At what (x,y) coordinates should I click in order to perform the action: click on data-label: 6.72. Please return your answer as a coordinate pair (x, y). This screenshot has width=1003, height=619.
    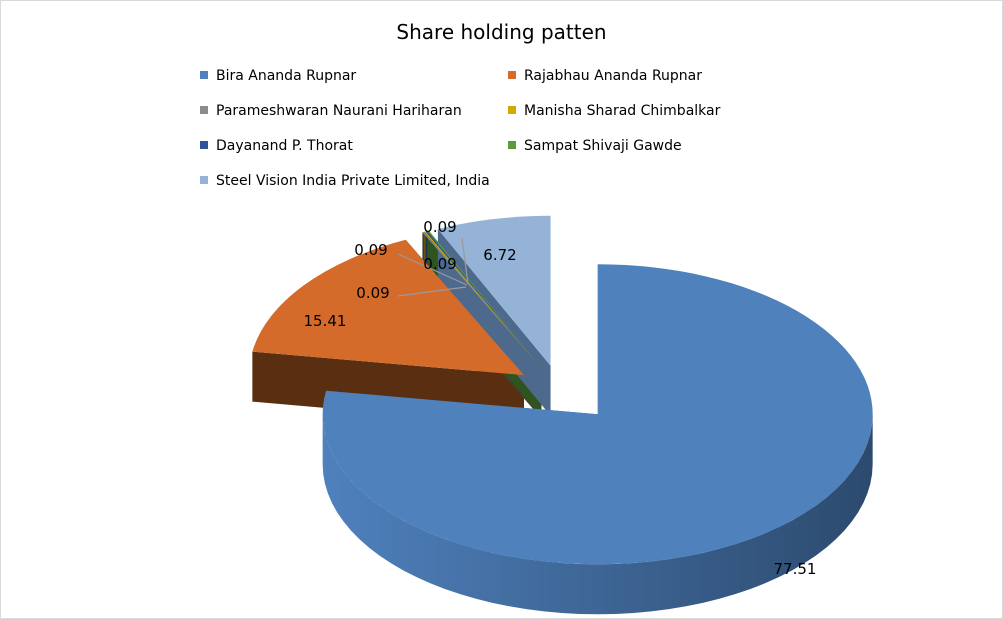
    Looking at the image, I should click on (499, 255).